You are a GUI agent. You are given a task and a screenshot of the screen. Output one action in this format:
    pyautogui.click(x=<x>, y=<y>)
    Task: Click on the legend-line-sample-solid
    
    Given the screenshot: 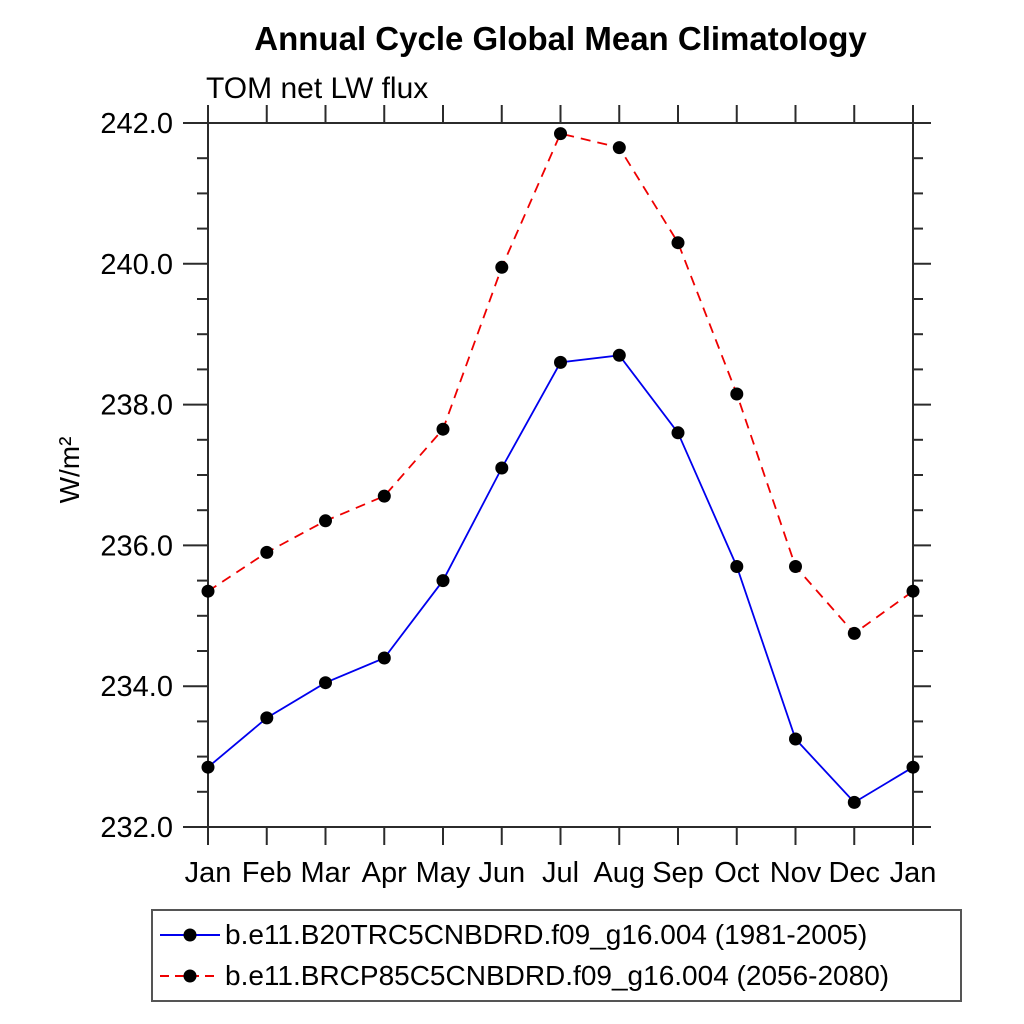 What is the action you would take?
    pyautogui.click(x=190, y=935)
    